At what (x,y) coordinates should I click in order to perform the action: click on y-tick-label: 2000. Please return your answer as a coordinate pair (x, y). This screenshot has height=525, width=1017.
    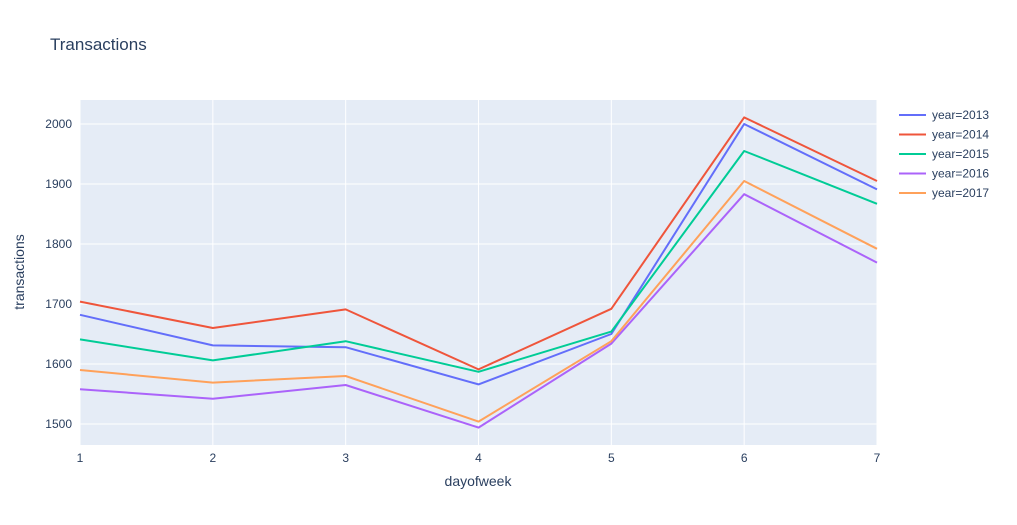
    Looking at the image, I should click on (58, 124).